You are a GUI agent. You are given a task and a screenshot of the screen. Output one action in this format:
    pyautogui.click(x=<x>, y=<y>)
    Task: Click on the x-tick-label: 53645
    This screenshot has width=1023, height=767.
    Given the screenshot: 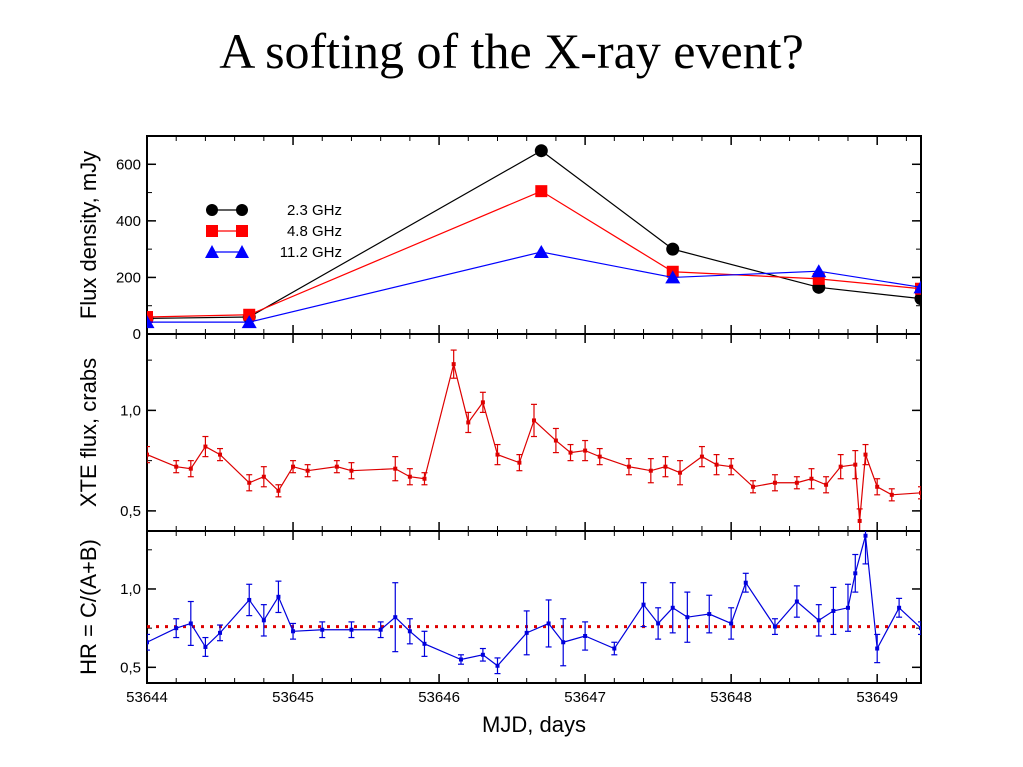 What is the action you would take?
    pyautogui.click(x=293, y=697)
    